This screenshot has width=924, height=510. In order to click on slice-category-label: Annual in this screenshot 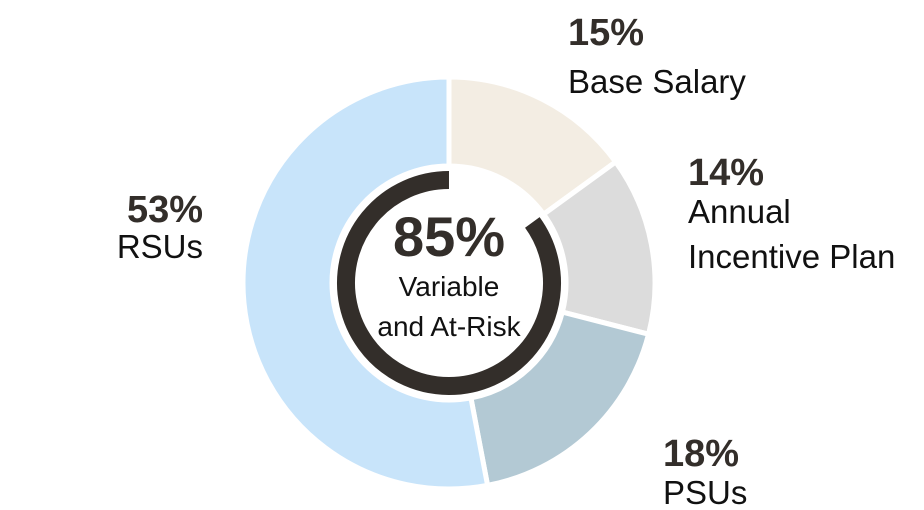, I will do `click(739, 211)`.